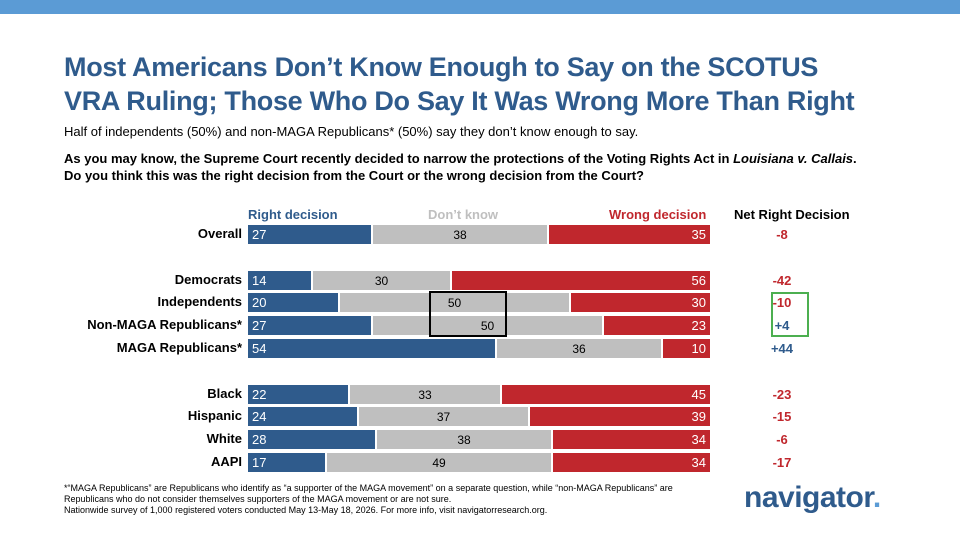  I want to click on net-value: +44, so click(782, 348).